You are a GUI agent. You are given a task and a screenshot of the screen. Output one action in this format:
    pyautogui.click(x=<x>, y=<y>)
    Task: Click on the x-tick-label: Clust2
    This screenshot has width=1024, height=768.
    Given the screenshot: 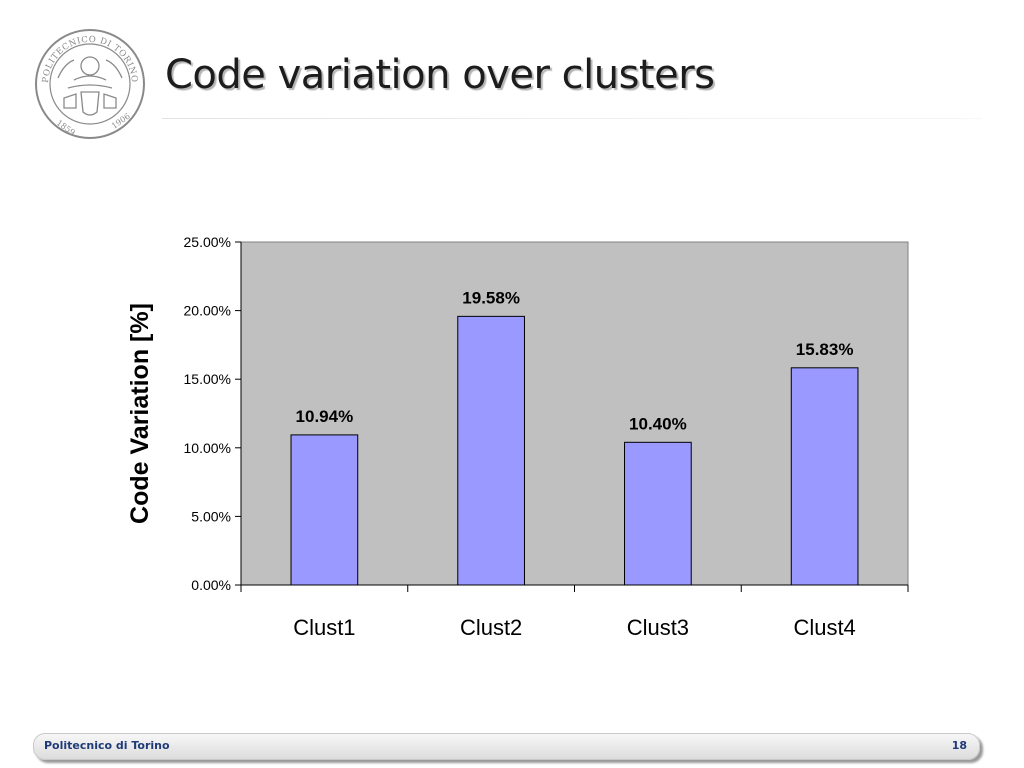 What is the action you would take?
    pyautogui.click(x=491, y=627)
    